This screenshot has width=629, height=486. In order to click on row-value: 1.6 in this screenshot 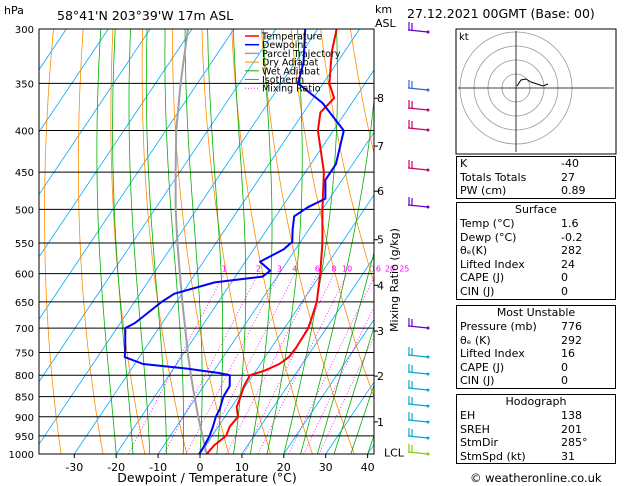, I will do `click(570, 223)`.